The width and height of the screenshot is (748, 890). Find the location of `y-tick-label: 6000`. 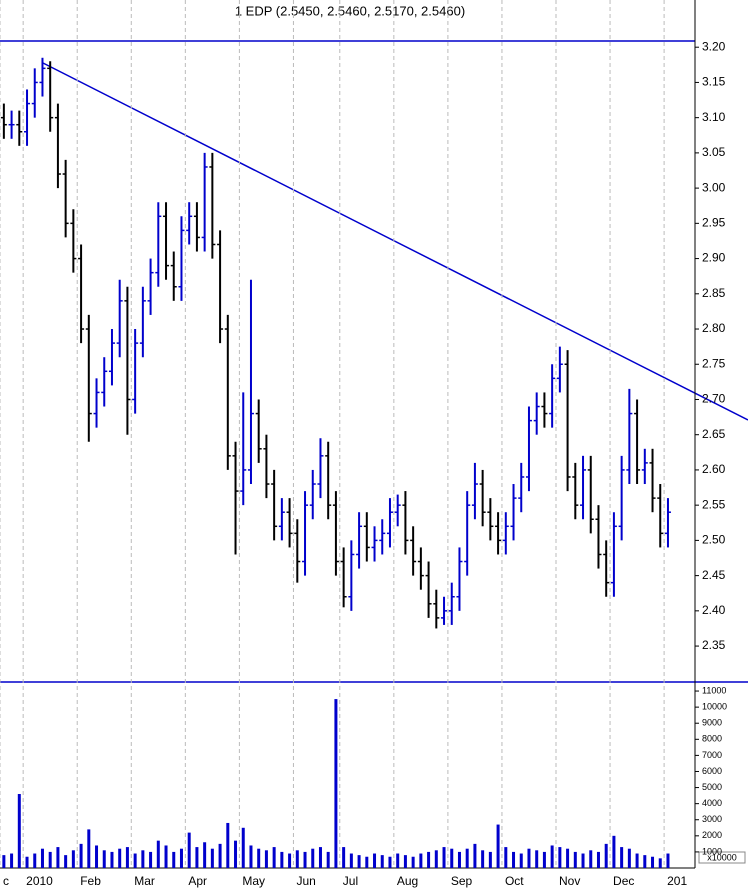

y-tick-label: 6000 is located at coordinates (712, 771).